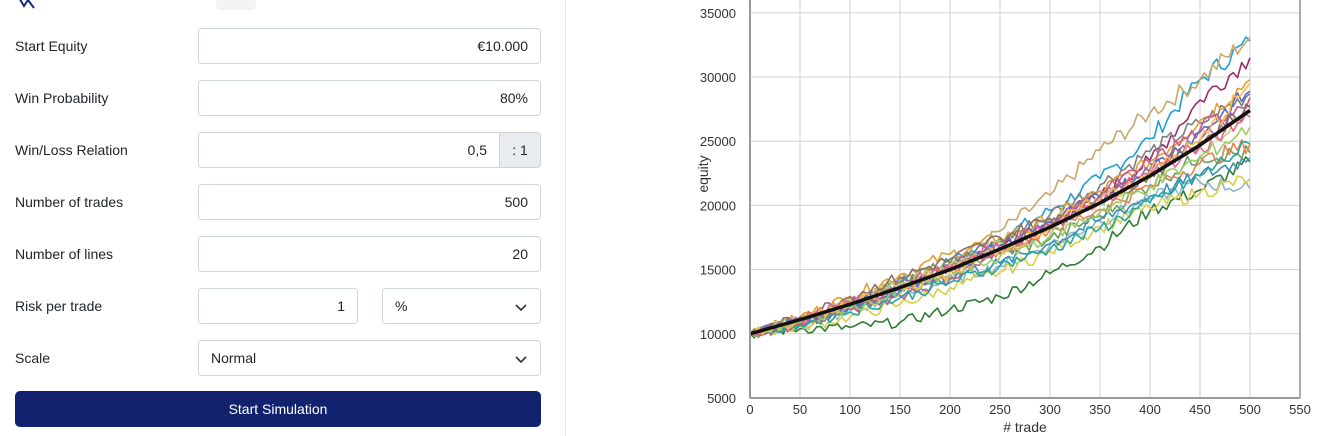 This screenshot has width=1342, height=436. I want to click on scale-value: Normal, so click(234, 358).